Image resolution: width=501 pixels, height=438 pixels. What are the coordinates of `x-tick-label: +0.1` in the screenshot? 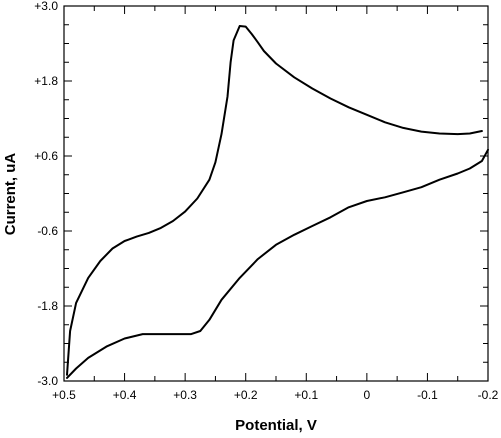 It's located at (306, 395).